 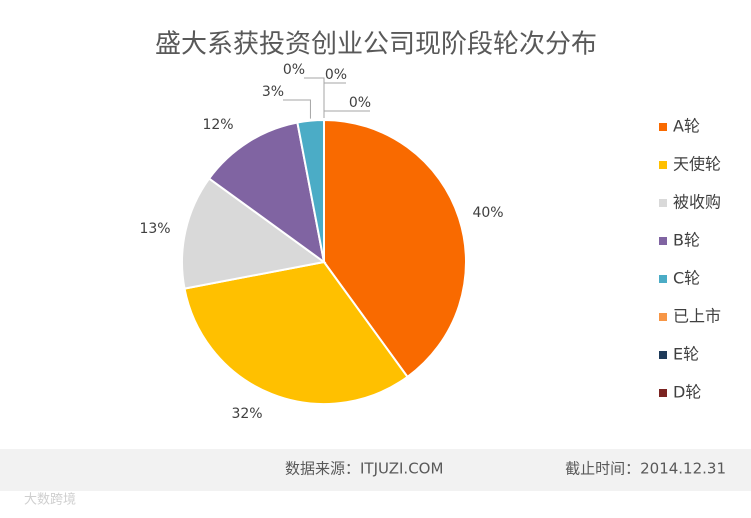 I want to click on legend-label: 已上市, so click(x=697, y=316).